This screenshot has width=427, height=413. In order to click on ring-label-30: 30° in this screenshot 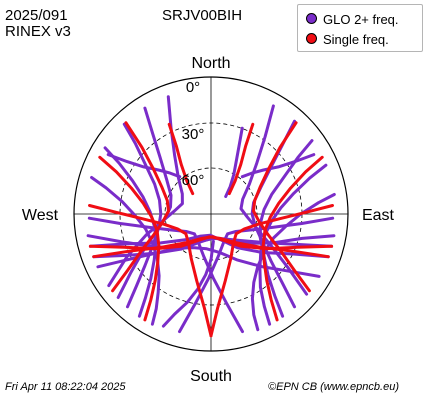, I will do `click(193, 134)`.